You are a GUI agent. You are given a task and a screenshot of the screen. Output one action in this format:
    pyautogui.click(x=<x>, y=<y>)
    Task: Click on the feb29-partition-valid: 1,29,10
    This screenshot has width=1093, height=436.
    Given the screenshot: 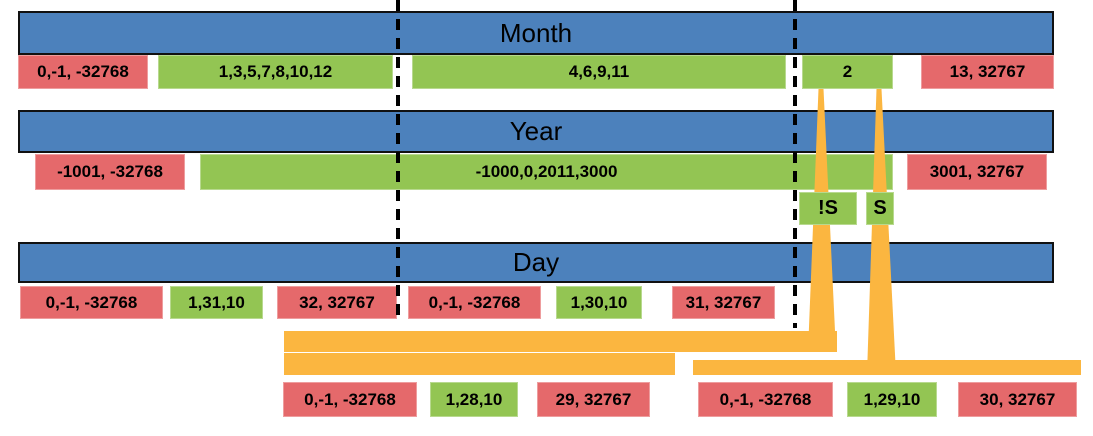 What is the action you would take?
    pyautogui.click(x=892, y=399)
    